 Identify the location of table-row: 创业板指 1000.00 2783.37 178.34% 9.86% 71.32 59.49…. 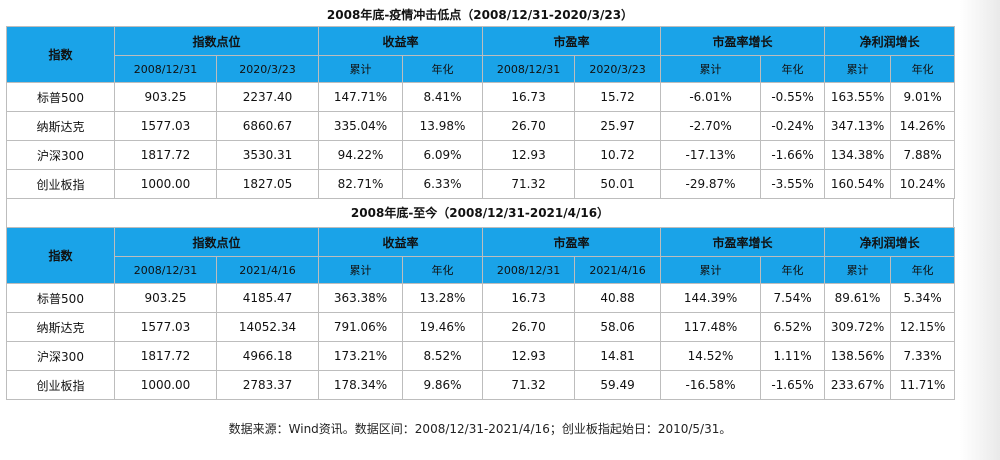
(481, 385).